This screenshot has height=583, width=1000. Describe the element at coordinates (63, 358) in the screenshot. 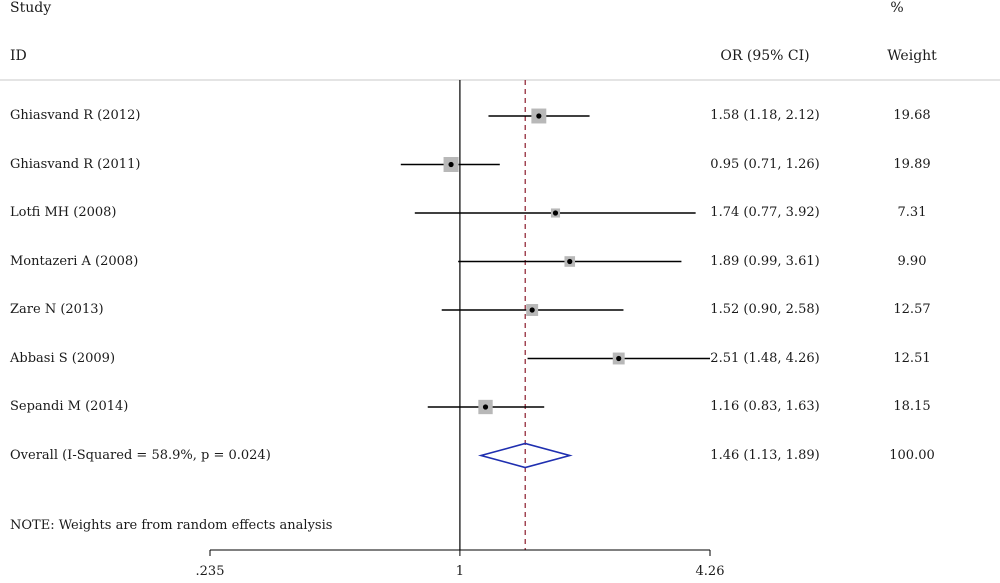

I see `study-name: Abbasi S (2009)` at that location.